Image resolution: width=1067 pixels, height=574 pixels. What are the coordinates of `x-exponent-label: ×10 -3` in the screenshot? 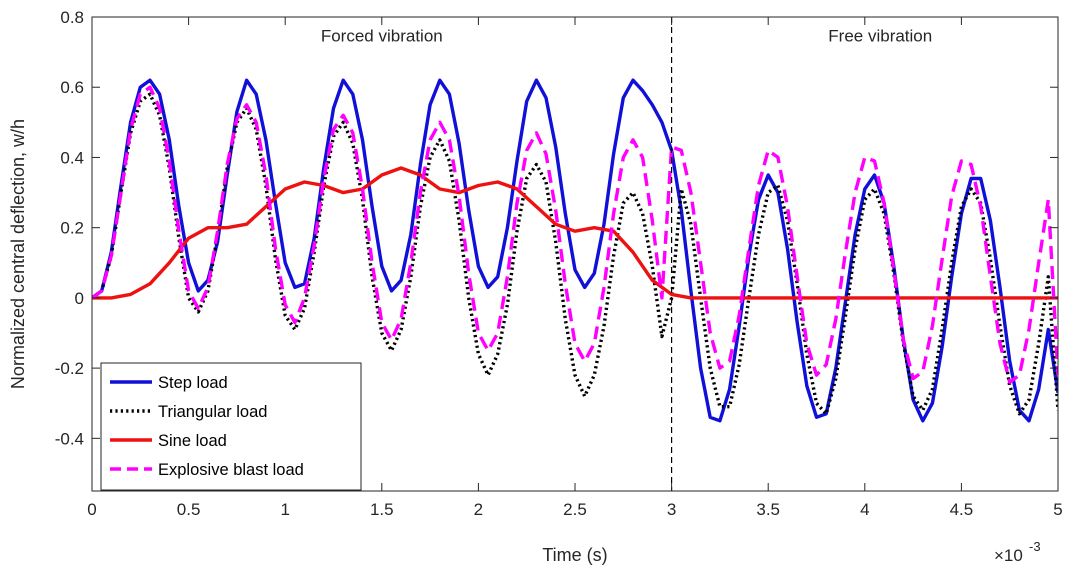 It's located at (1017, 552).